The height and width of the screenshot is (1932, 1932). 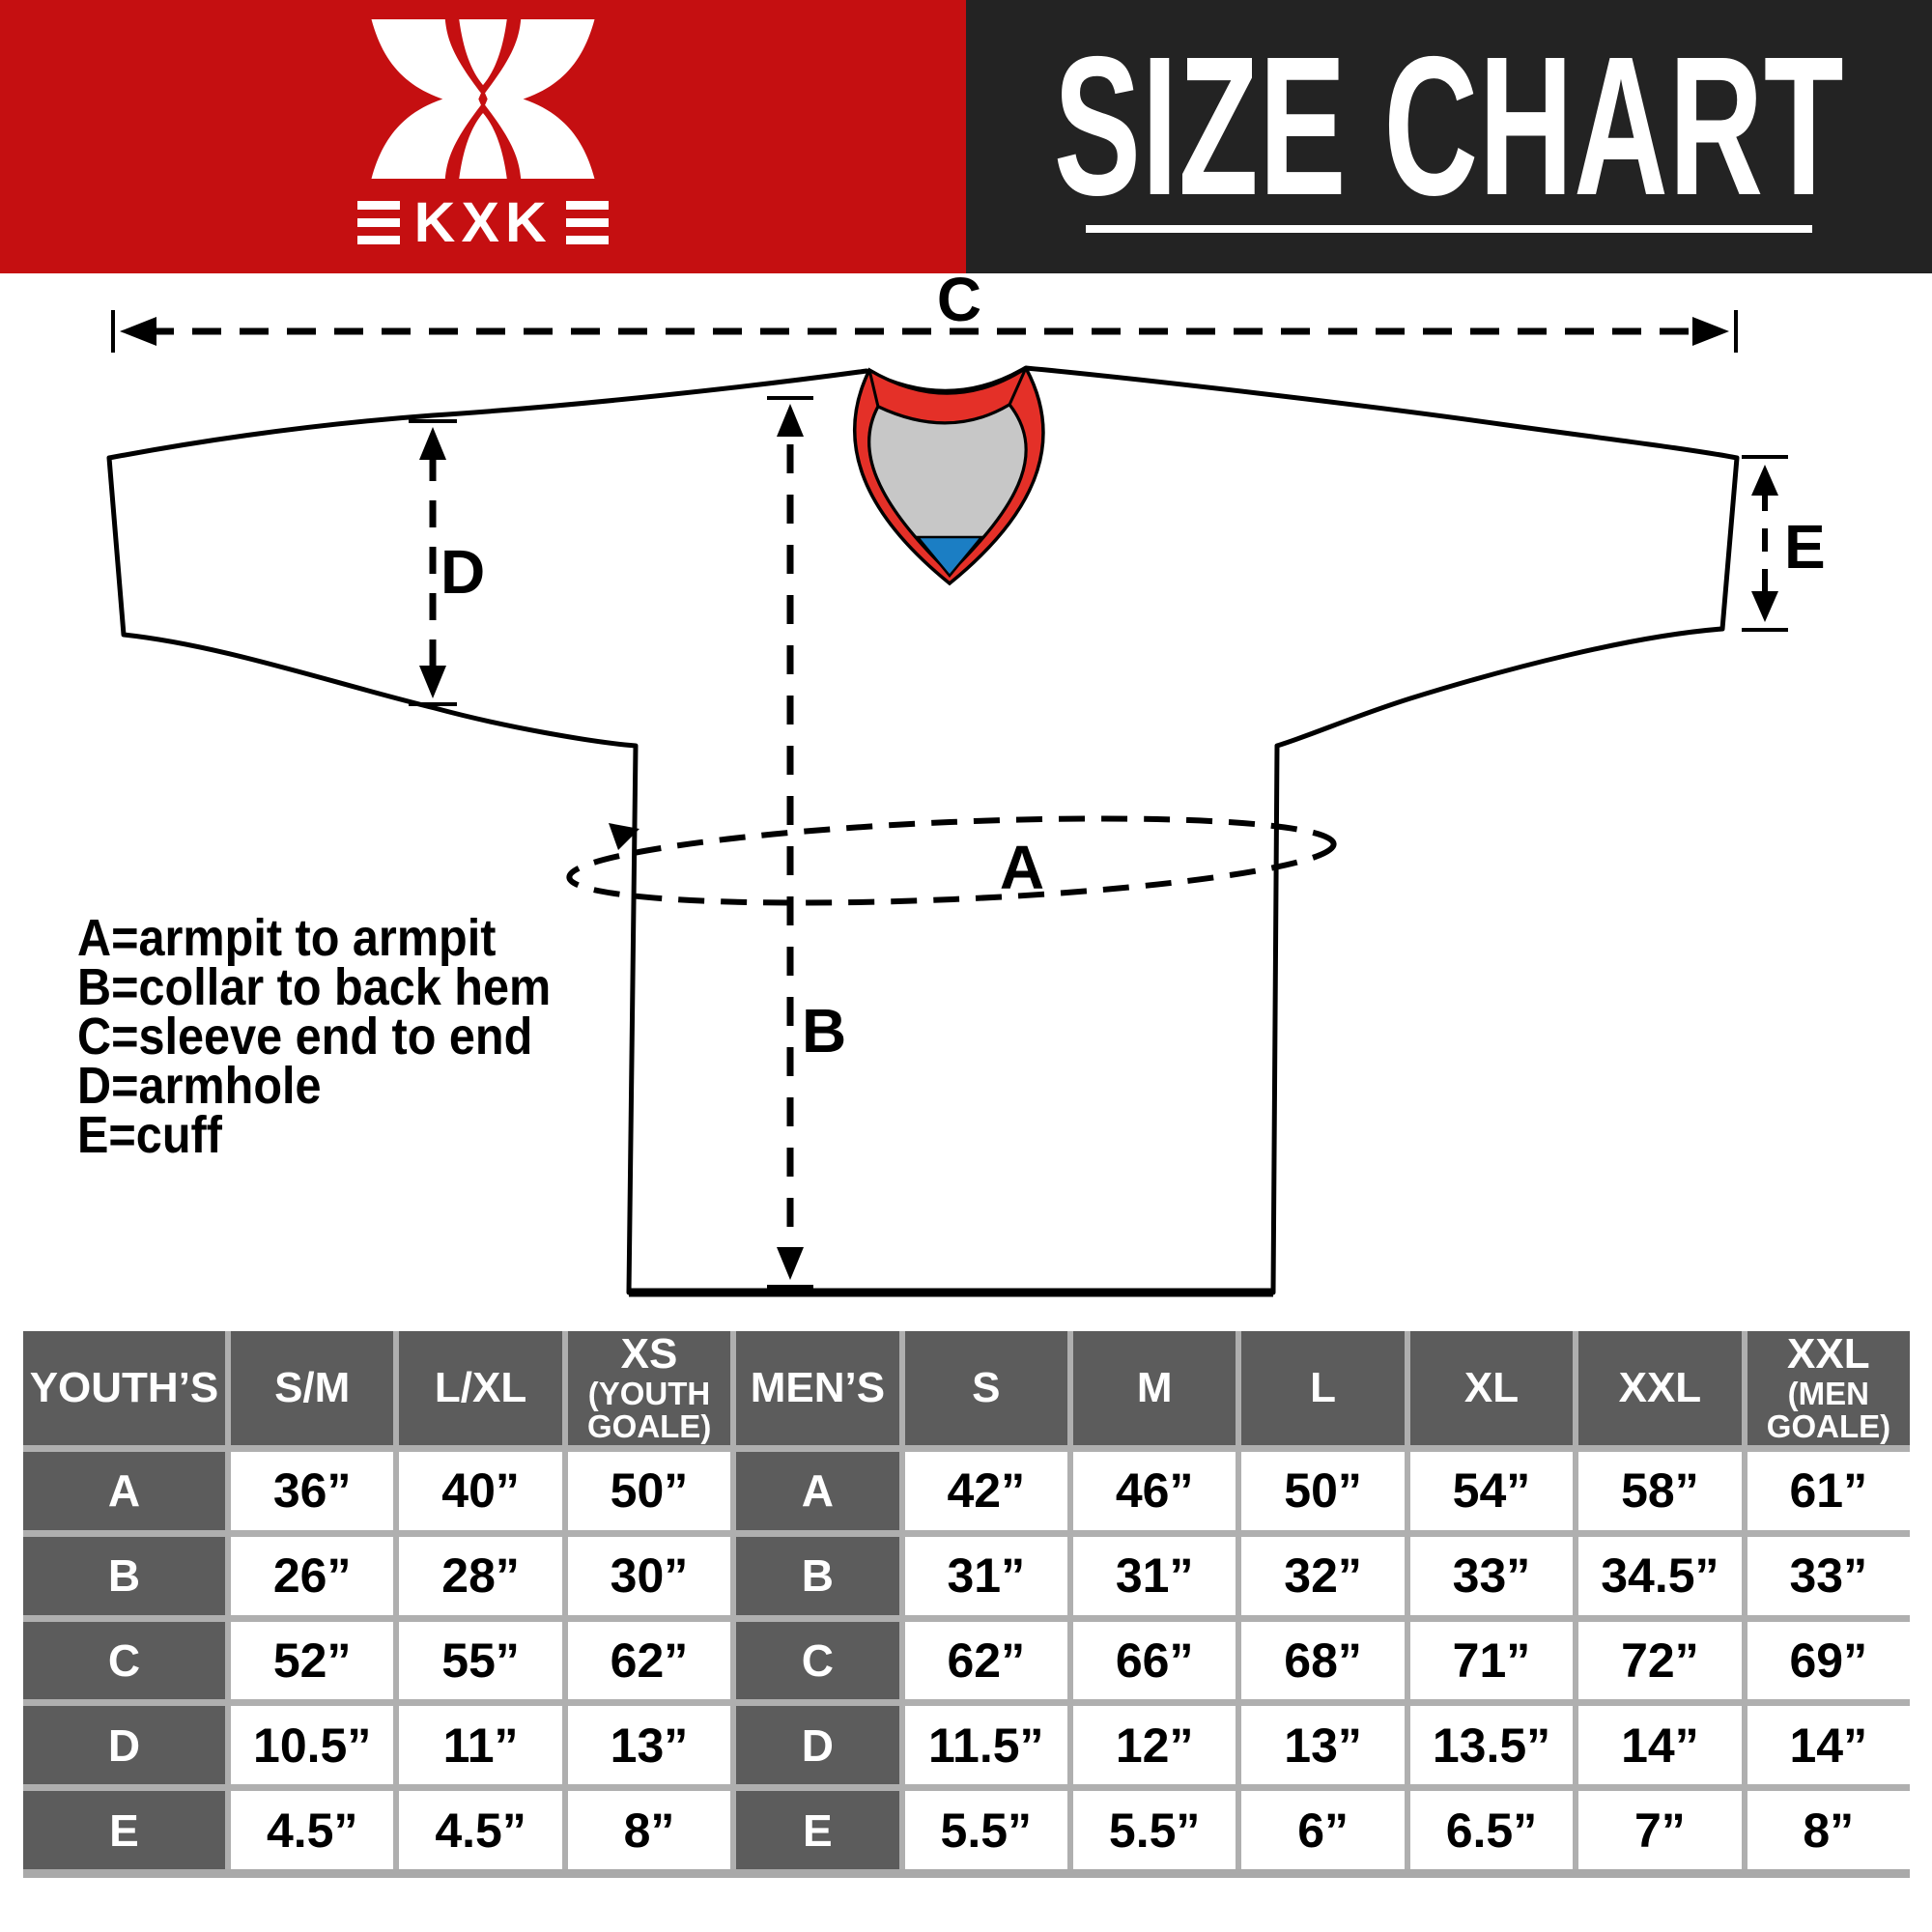 What do you see at coordinates (1805, 547) in the screenshot?
I see `label-e: E` at bounding box center [1805, 547].